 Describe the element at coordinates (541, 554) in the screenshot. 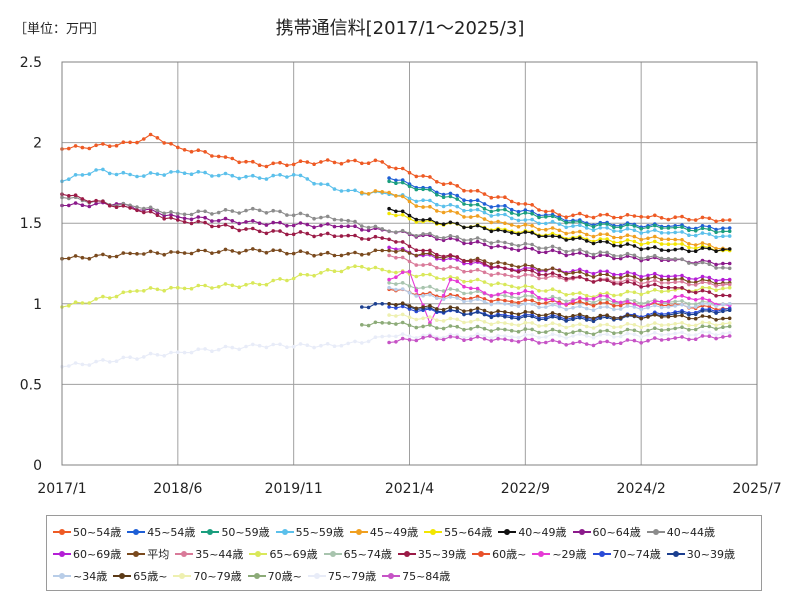

I see `legend-swatch` at that location.